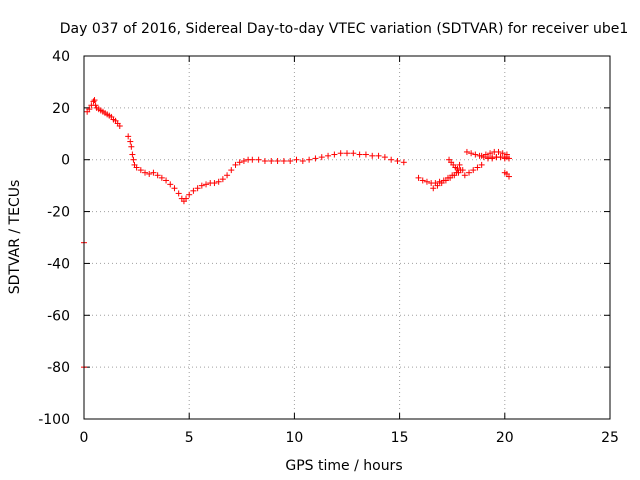  What do you see at coordinates (61, 57) in the screenshot?
I see `y-tick-label: 40` at bounding box center [61, 57].